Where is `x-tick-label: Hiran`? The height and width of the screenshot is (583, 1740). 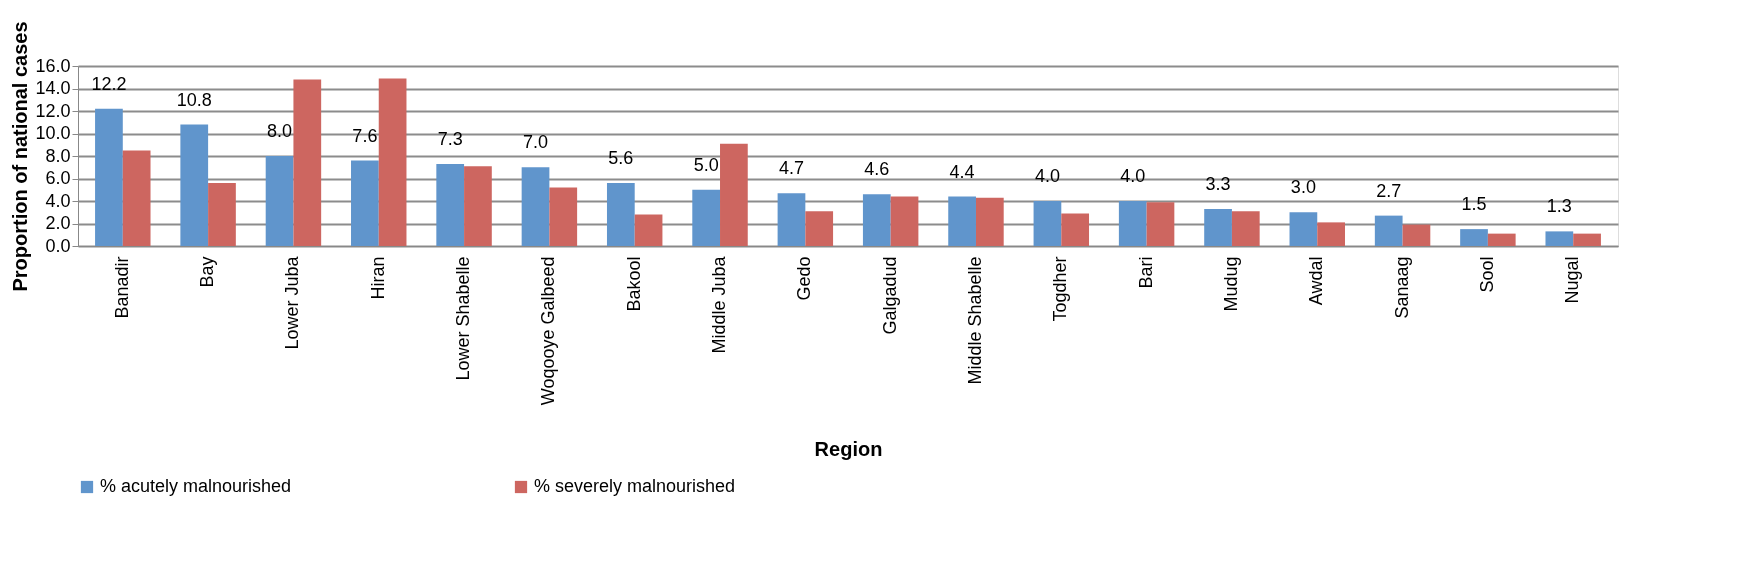
x-tick-label: Hiran is located at coordinates (377, 278).